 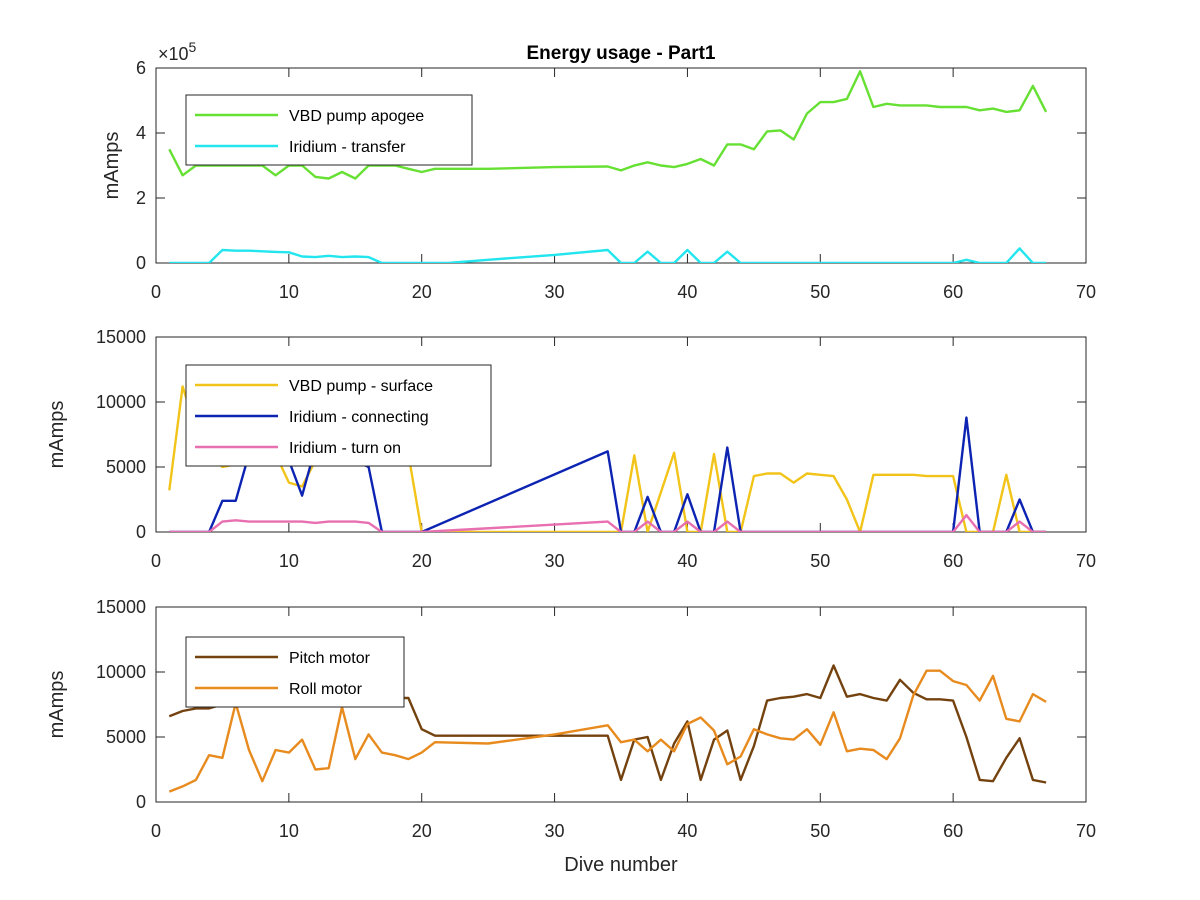 I want to click on series-line-roll-motor, so click(x=607, y=731).